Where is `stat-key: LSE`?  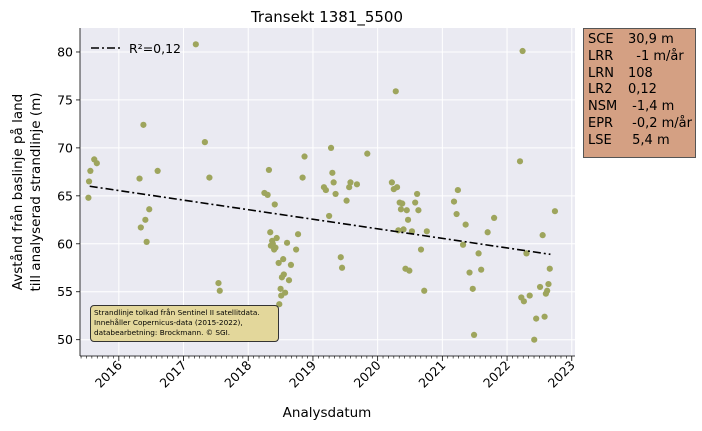 stat-key: LSE is located at coordinates (600, 140).